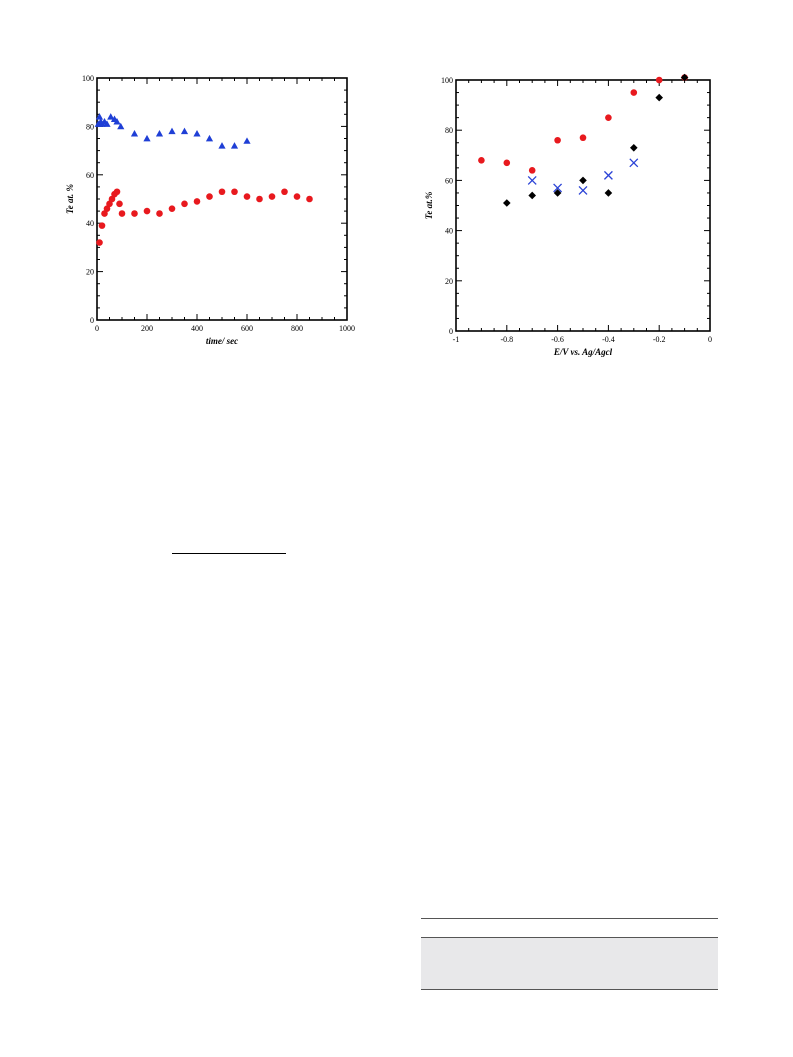 Image resolution: width=793 pixels, height=1057 pixels. Describe the element at coordinates (347, 328) in the screenshot. I see `x-tick-label: 1000` at that location.